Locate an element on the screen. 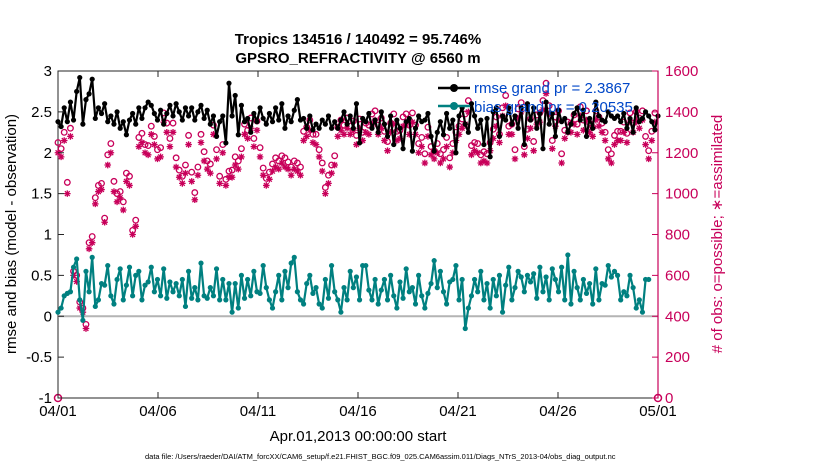 The image size is (830, 470). chart-title: Tropics 134516 / 140492 = 95.746% is located at coordinates (358, 39).